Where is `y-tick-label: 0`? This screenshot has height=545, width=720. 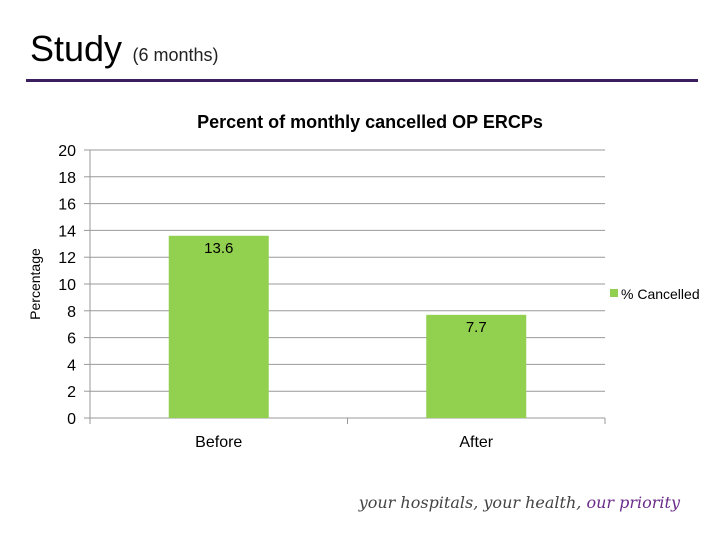
y-tick-label: 0 is located at coordinates (71, 419).